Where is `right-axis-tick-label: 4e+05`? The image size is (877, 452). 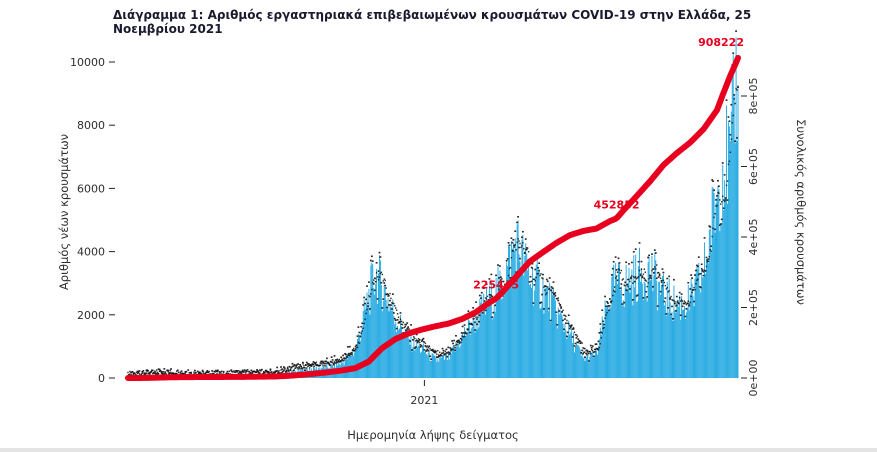 right-axis-tick-label: 4e+05 is located at coordinates (753, 237).